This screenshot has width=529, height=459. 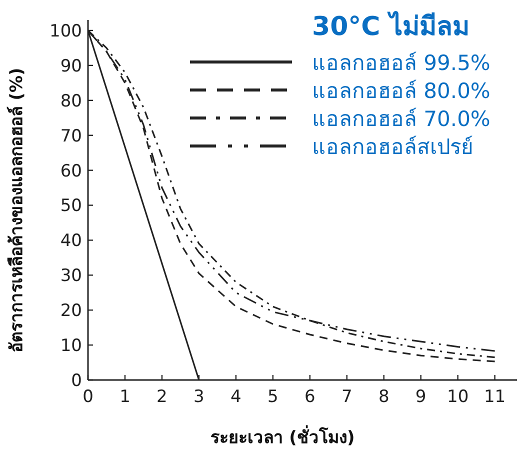 I want to click on y-tick-label: 80, so click(x=71, y=101).